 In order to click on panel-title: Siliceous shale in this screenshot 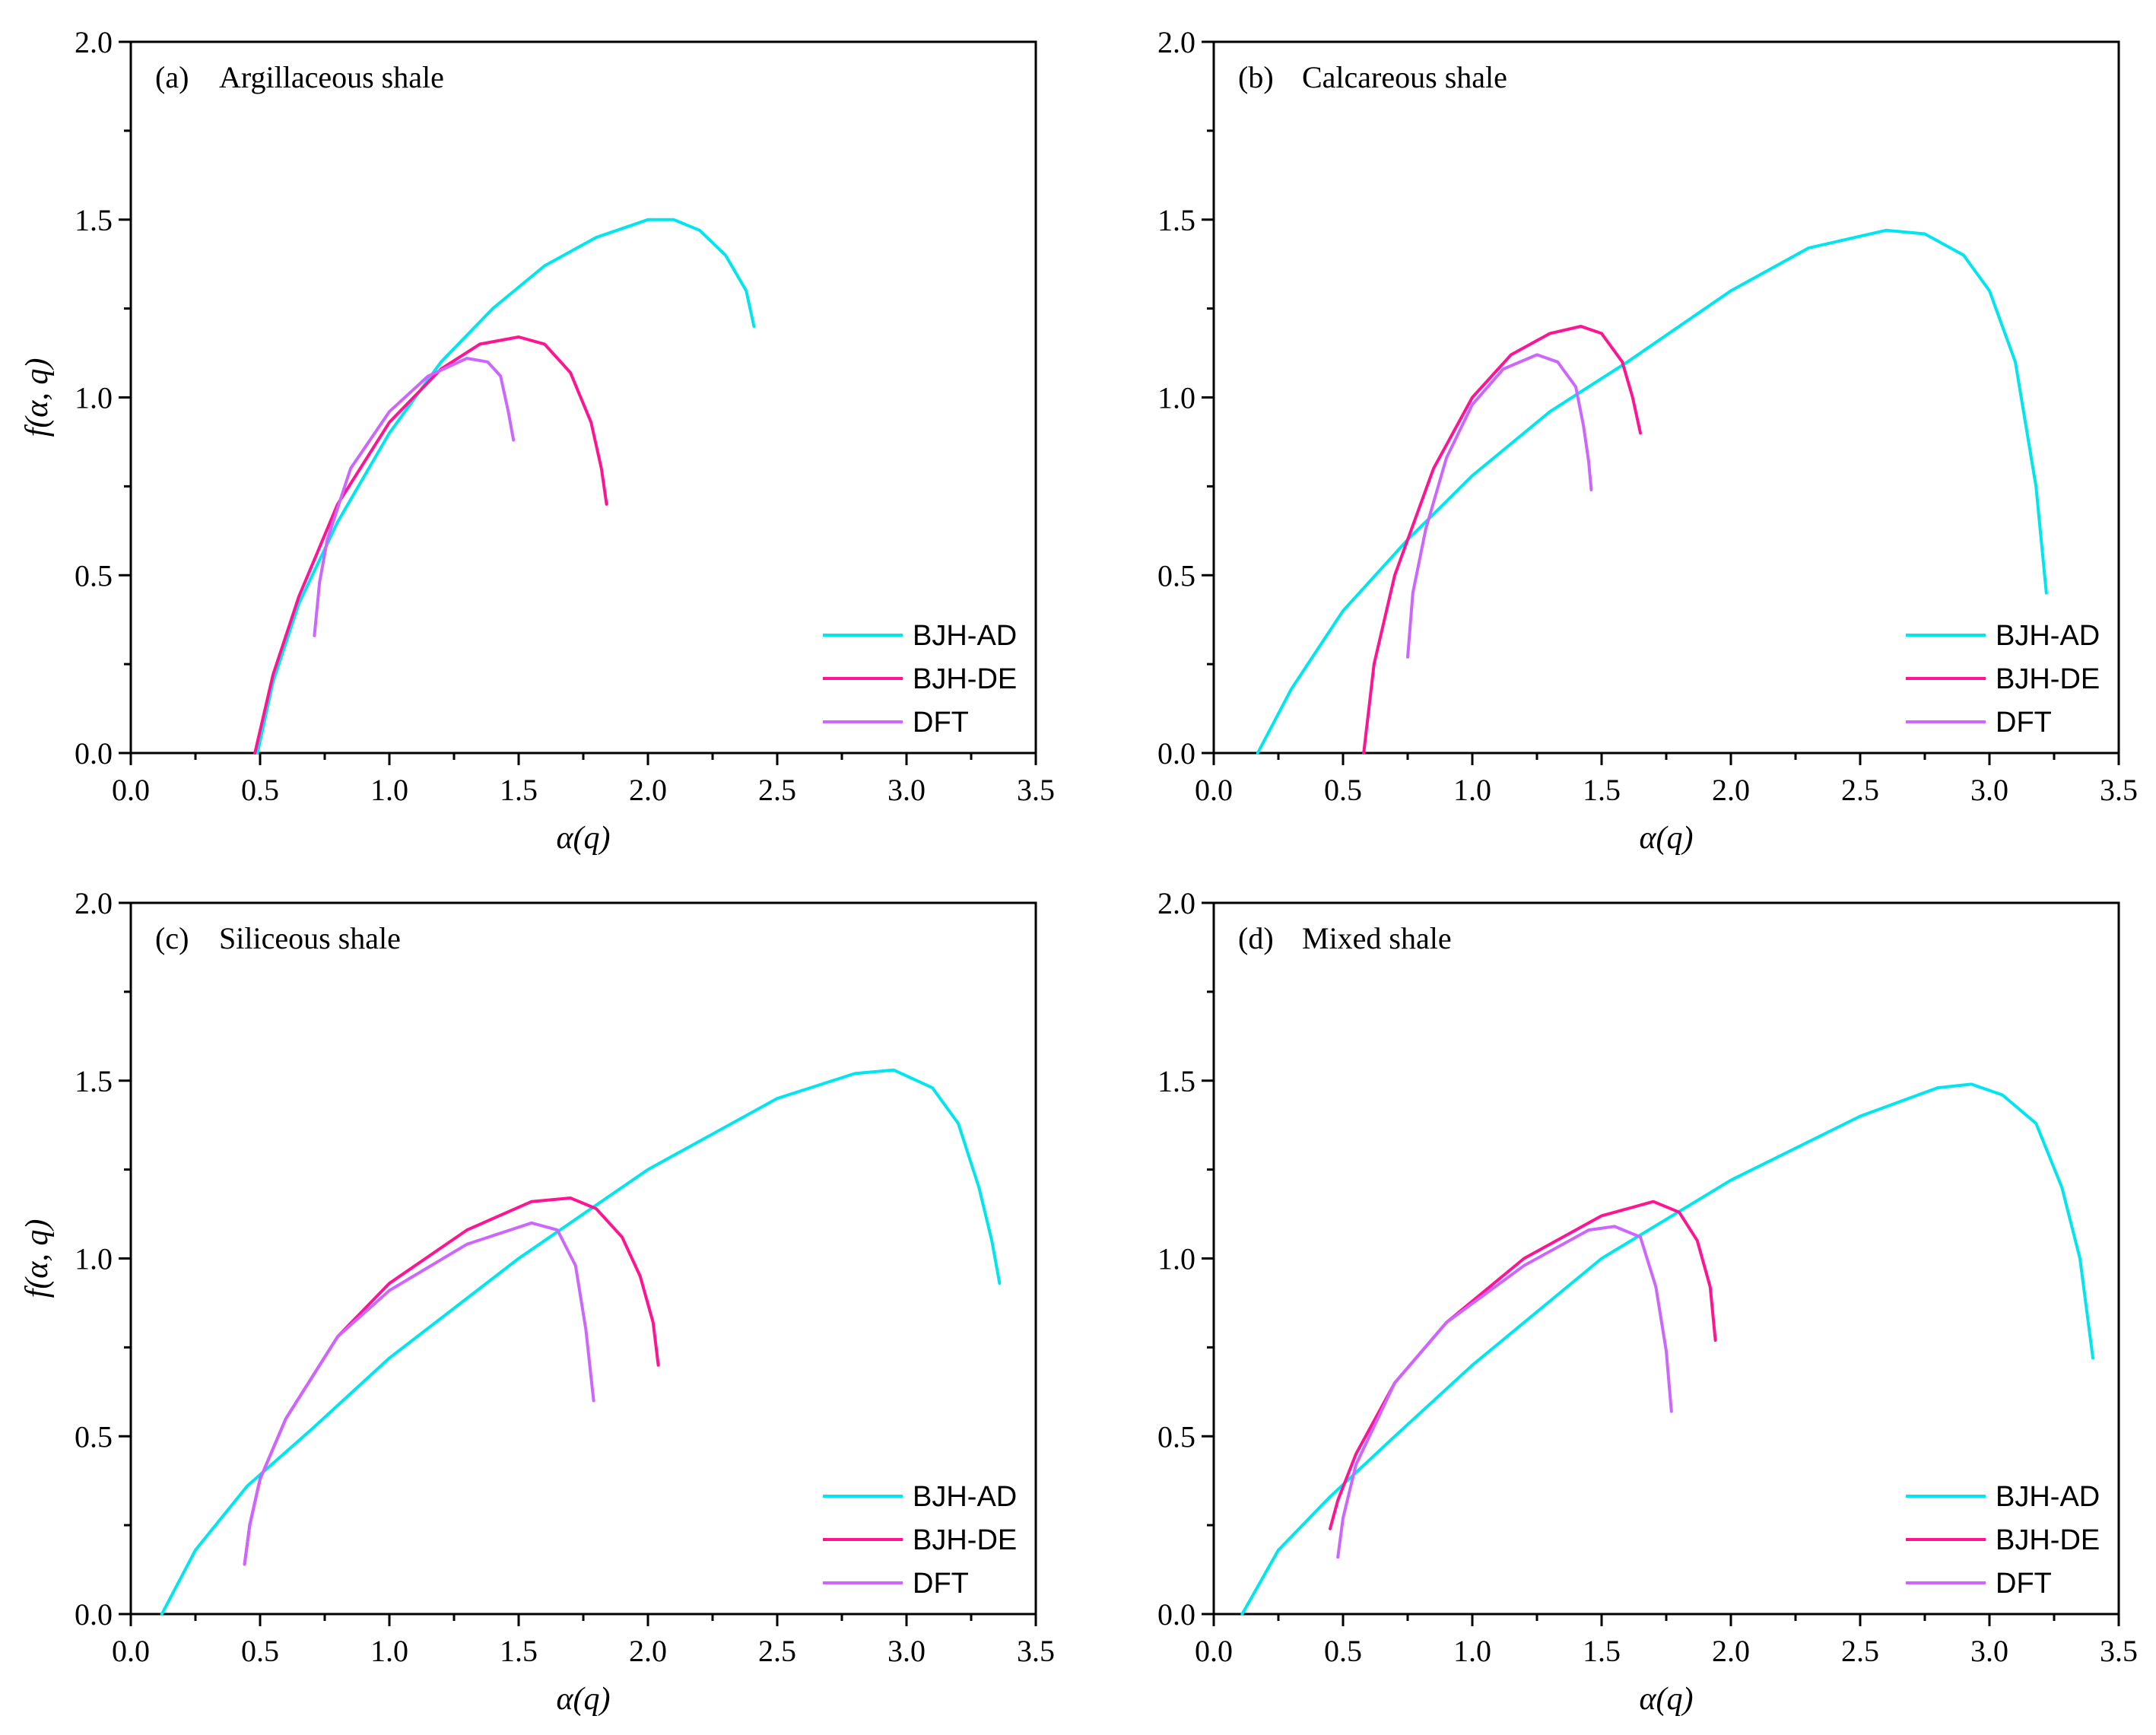, I will do `click(310, 938)`.